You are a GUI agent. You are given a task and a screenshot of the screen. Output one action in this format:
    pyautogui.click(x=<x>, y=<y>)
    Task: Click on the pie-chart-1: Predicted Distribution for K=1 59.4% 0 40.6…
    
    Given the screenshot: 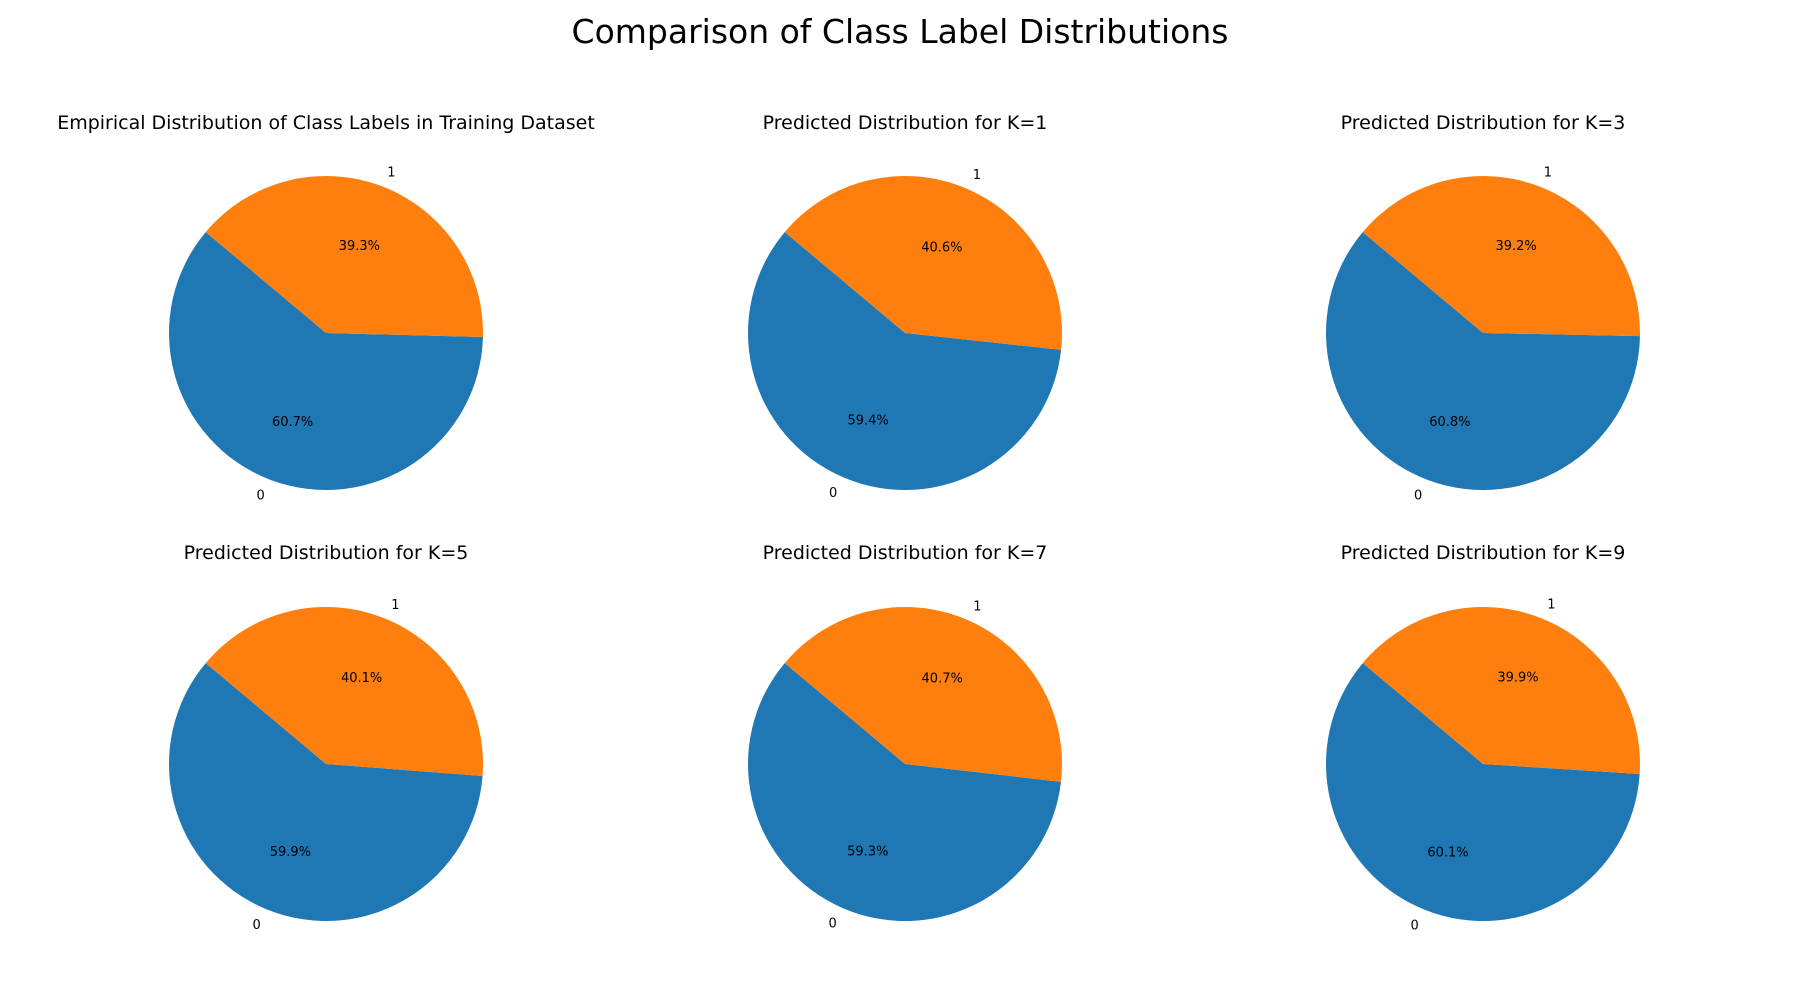 What is the action you would take?
    pyautogui.click(x=904, y=306)
    